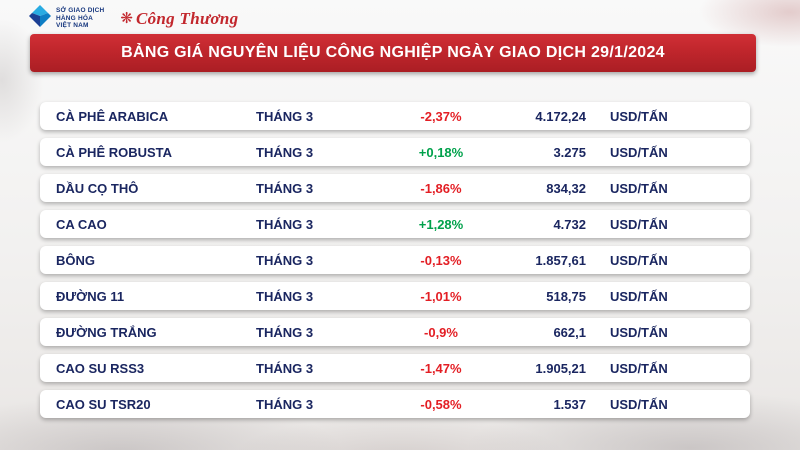 The width and height of the screenshot is (800, 450). I want to click on mxv-logo-line3: VIỆT NAM, so click(72, 26).